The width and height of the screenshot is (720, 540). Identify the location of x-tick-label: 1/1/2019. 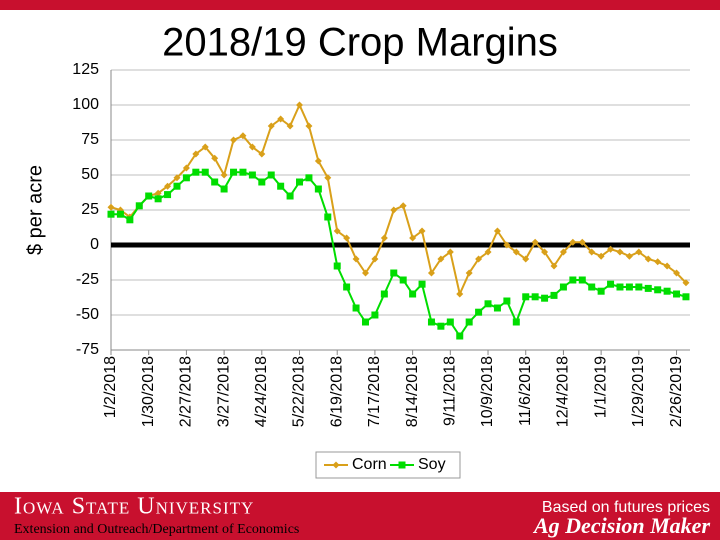
(600, 387).